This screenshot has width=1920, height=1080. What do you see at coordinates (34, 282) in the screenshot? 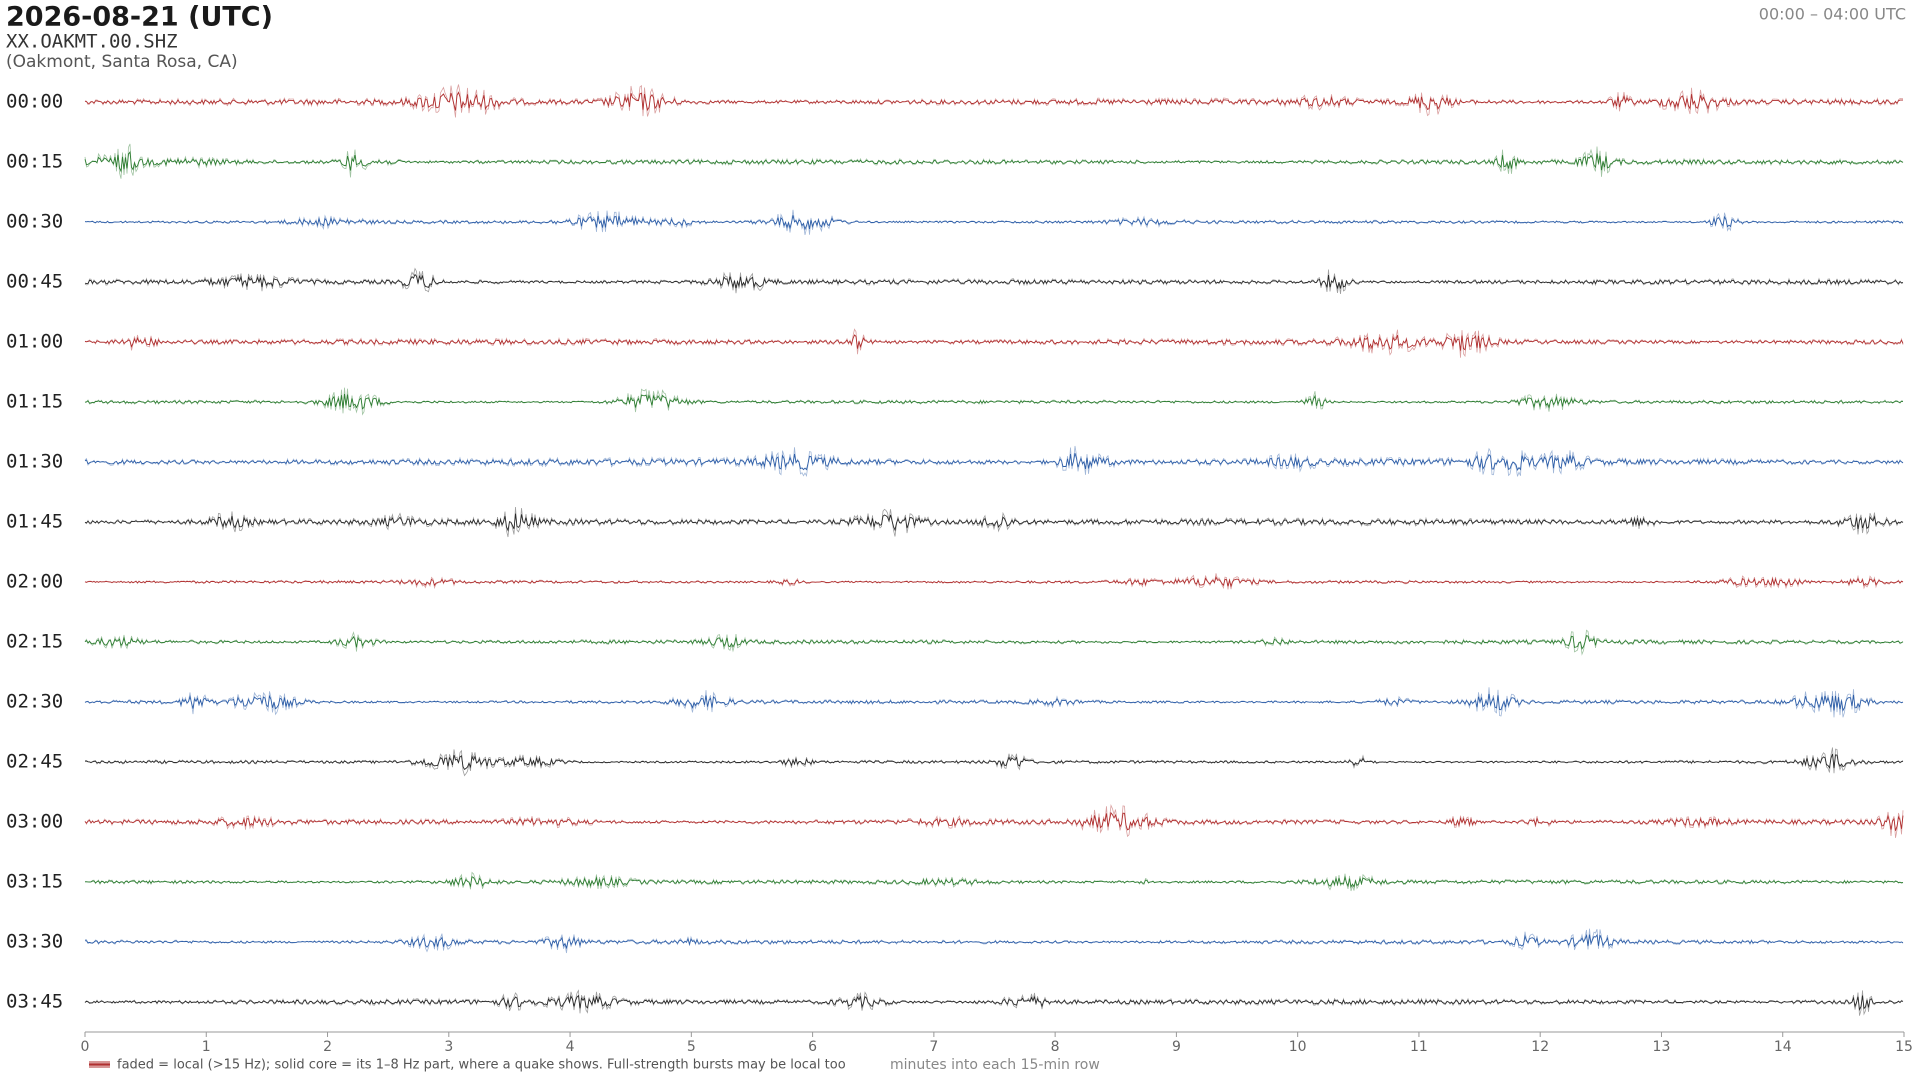
I see `row-label: 00:45` at bounding box center [34, 282].